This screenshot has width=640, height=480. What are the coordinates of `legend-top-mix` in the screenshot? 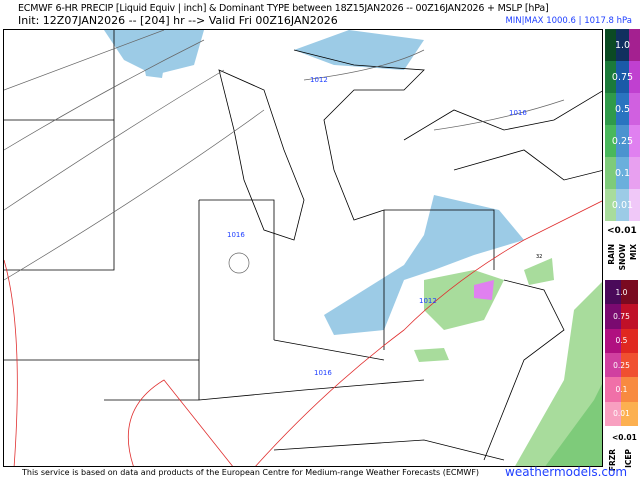 It's located at (634, 125).